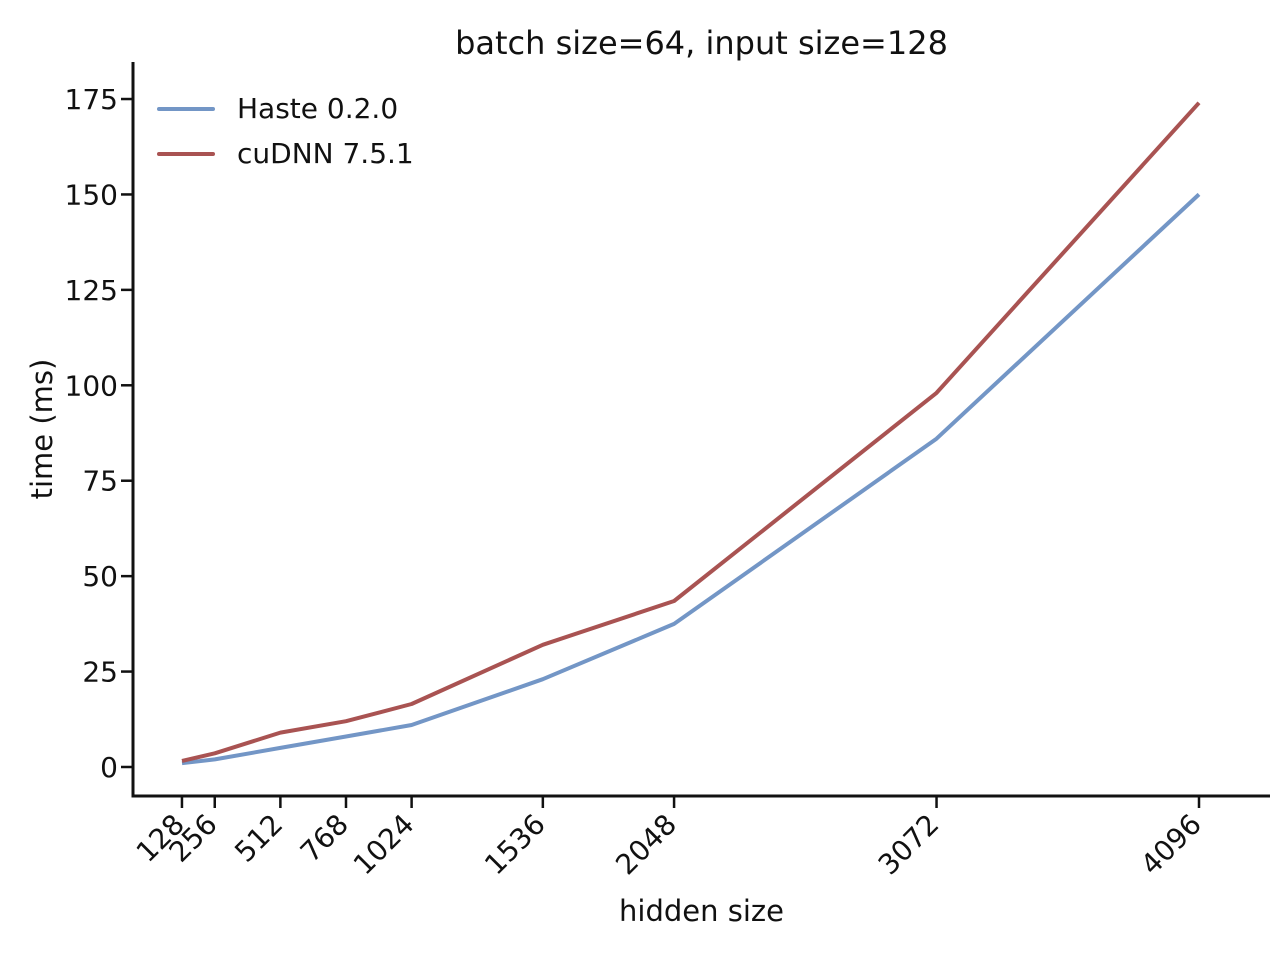  Describe the element at coordinates (1171, 845) in the screenshot. I see `x-tick-label: 4096` at that location.